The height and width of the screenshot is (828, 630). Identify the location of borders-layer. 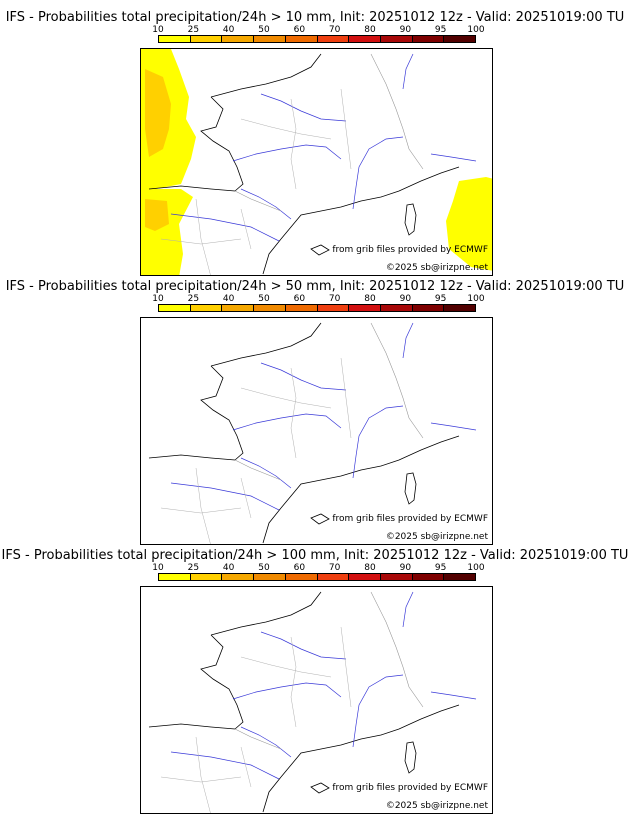
(292, 702).